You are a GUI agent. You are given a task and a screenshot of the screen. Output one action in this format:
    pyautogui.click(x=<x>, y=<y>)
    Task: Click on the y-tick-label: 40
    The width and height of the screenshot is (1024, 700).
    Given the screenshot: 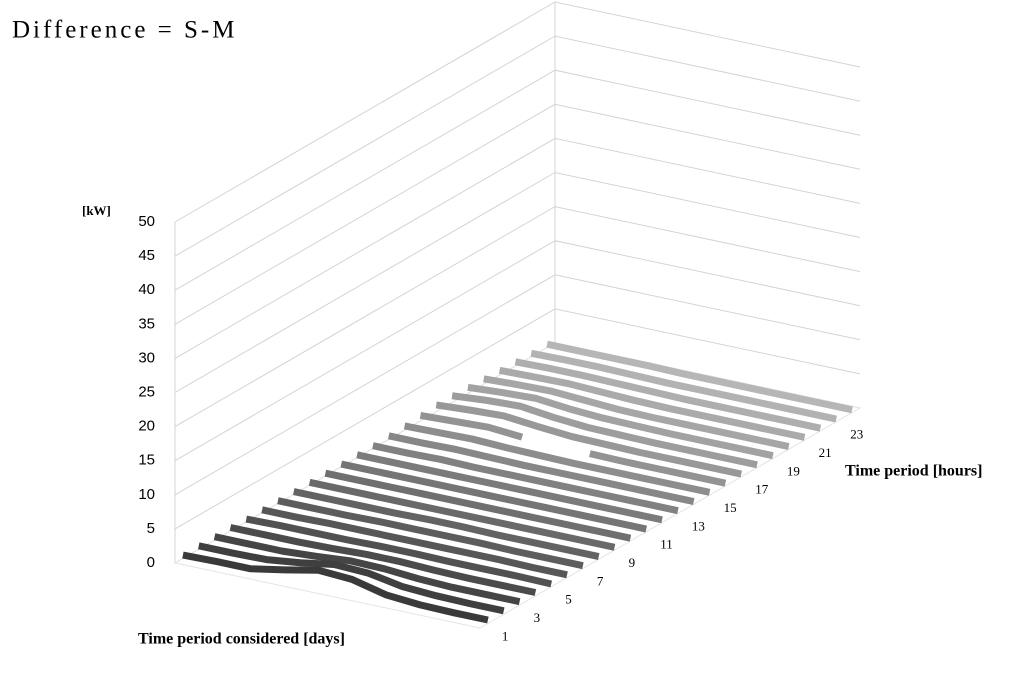 What is the action you would take?
    pyautogui.click(x=146, y=289)
    